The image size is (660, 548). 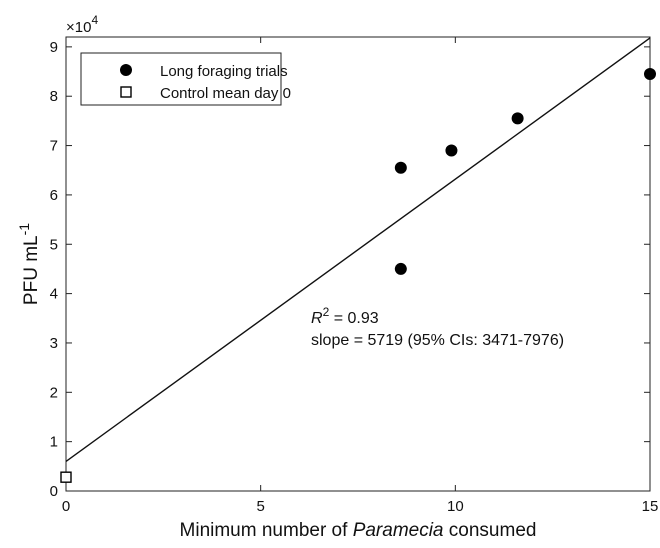 What do you see at coordinates (455, 506) in the screenshot?
I see `x-tick-label: 10` at bounding box center [455, 506].